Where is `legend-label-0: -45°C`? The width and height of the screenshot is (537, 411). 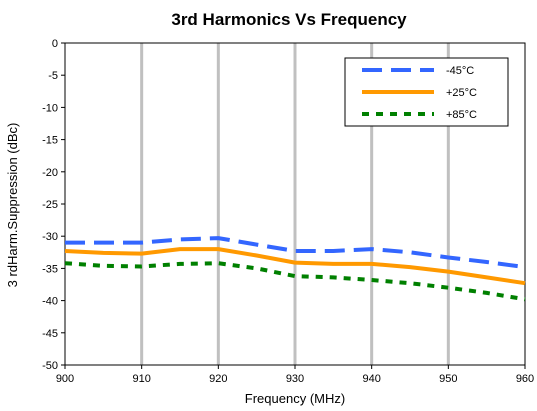
legend-label-0: -45°C is located at coordinates (460, 71).